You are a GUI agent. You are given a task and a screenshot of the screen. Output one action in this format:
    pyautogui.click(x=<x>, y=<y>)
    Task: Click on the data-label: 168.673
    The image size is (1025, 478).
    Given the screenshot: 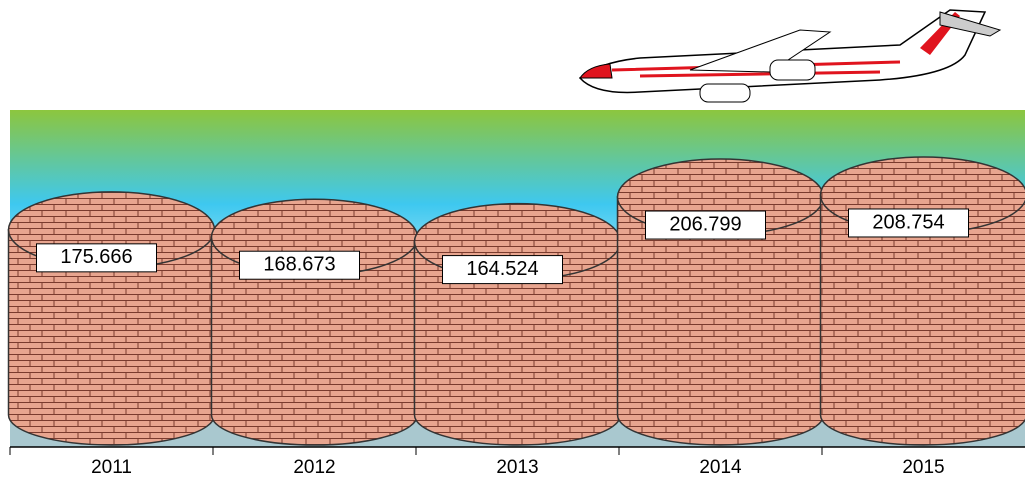 What is the action you would take?
    pyautogui.click(x=299, y=264)
    